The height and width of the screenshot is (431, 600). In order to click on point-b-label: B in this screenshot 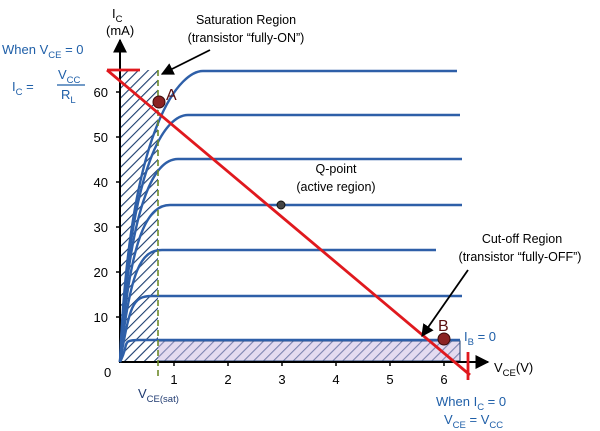, I will do `click(443, 326)`.